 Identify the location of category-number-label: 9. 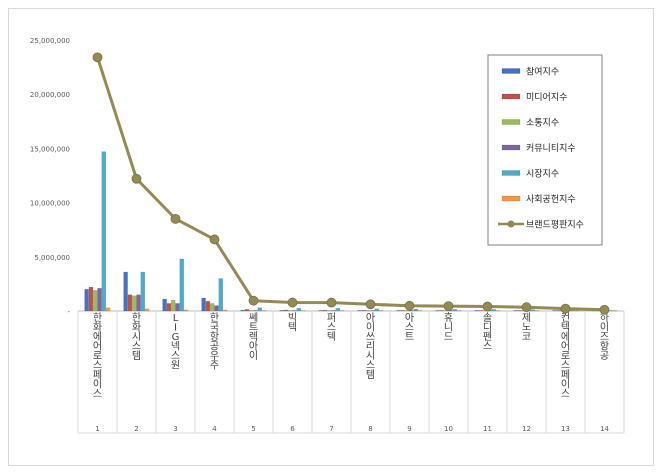
(409, 429).